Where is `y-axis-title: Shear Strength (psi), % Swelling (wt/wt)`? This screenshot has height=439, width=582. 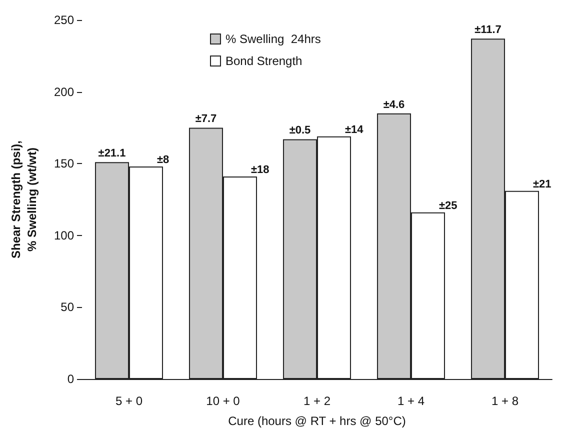 y-axis-title: Shear Strength (psi), % Swelling (wt/wt) is located at coordinates (24, 199).